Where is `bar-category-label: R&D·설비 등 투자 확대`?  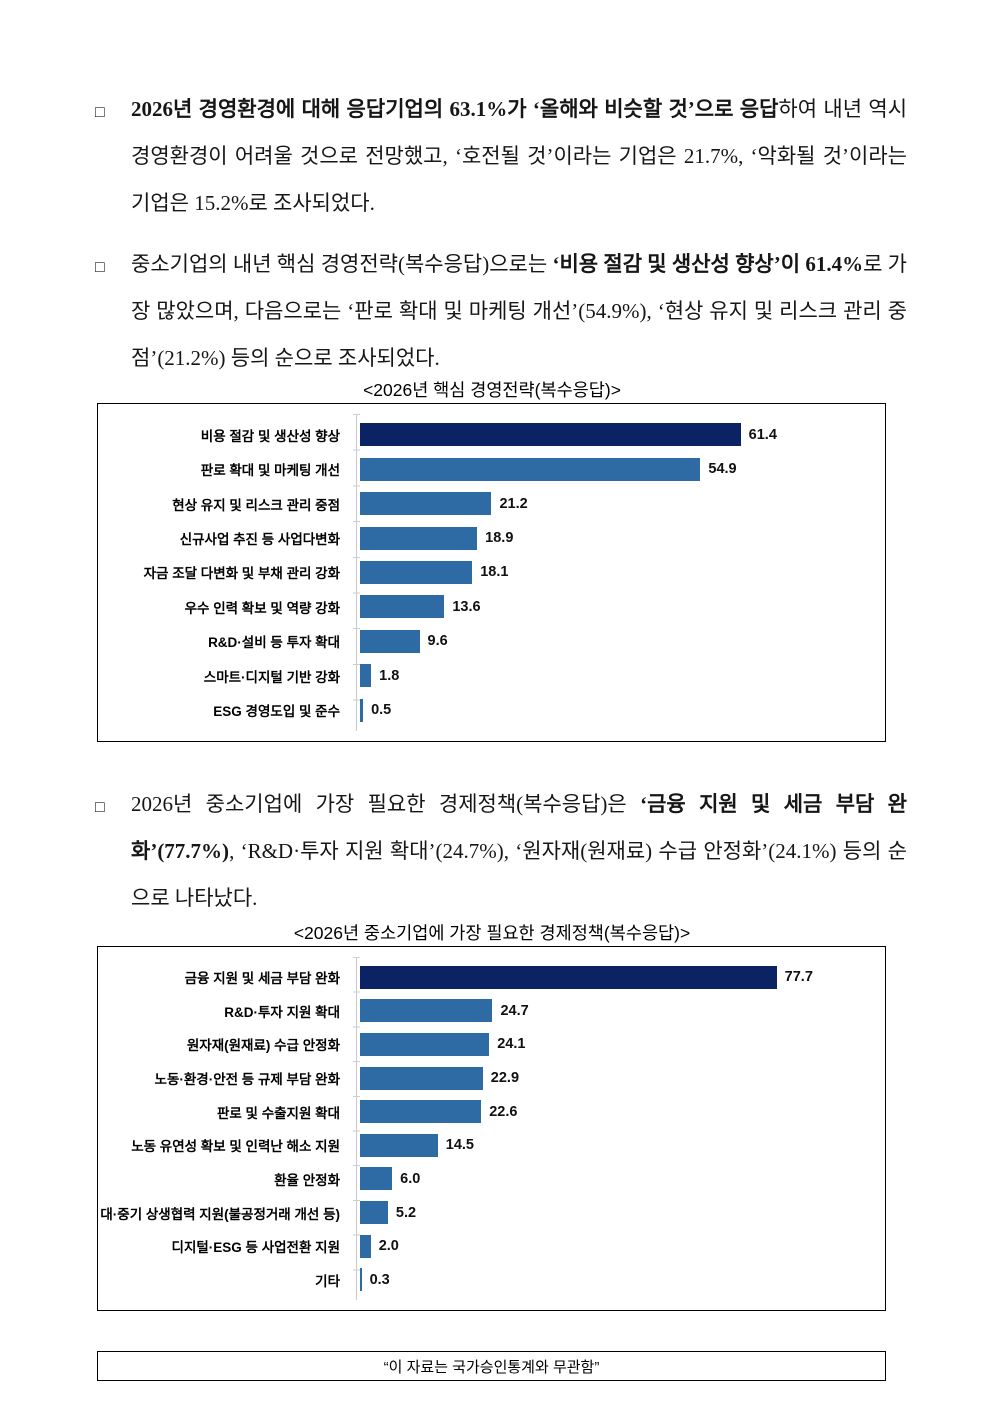 bar-category-label: R&D·설비 등 투자 확대 is located at coordinates (274, 643).